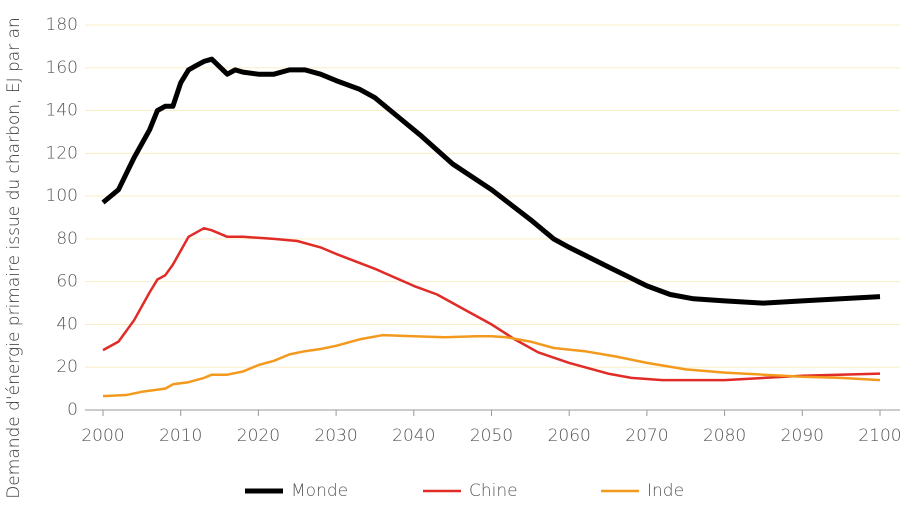 The image size is (910, 515). I want to click on legend-label: Monde, so click(319, 491).